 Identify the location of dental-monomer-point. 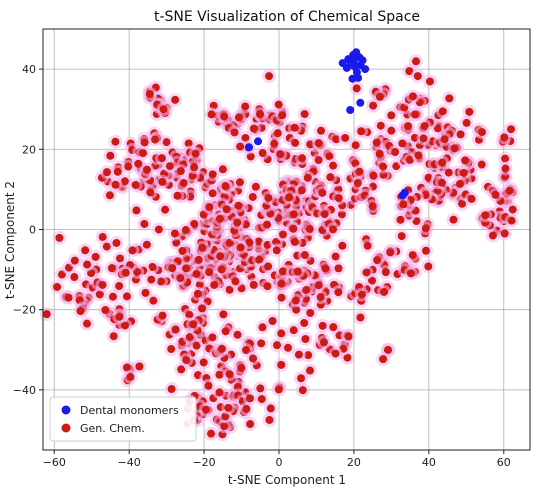
(362, 60).